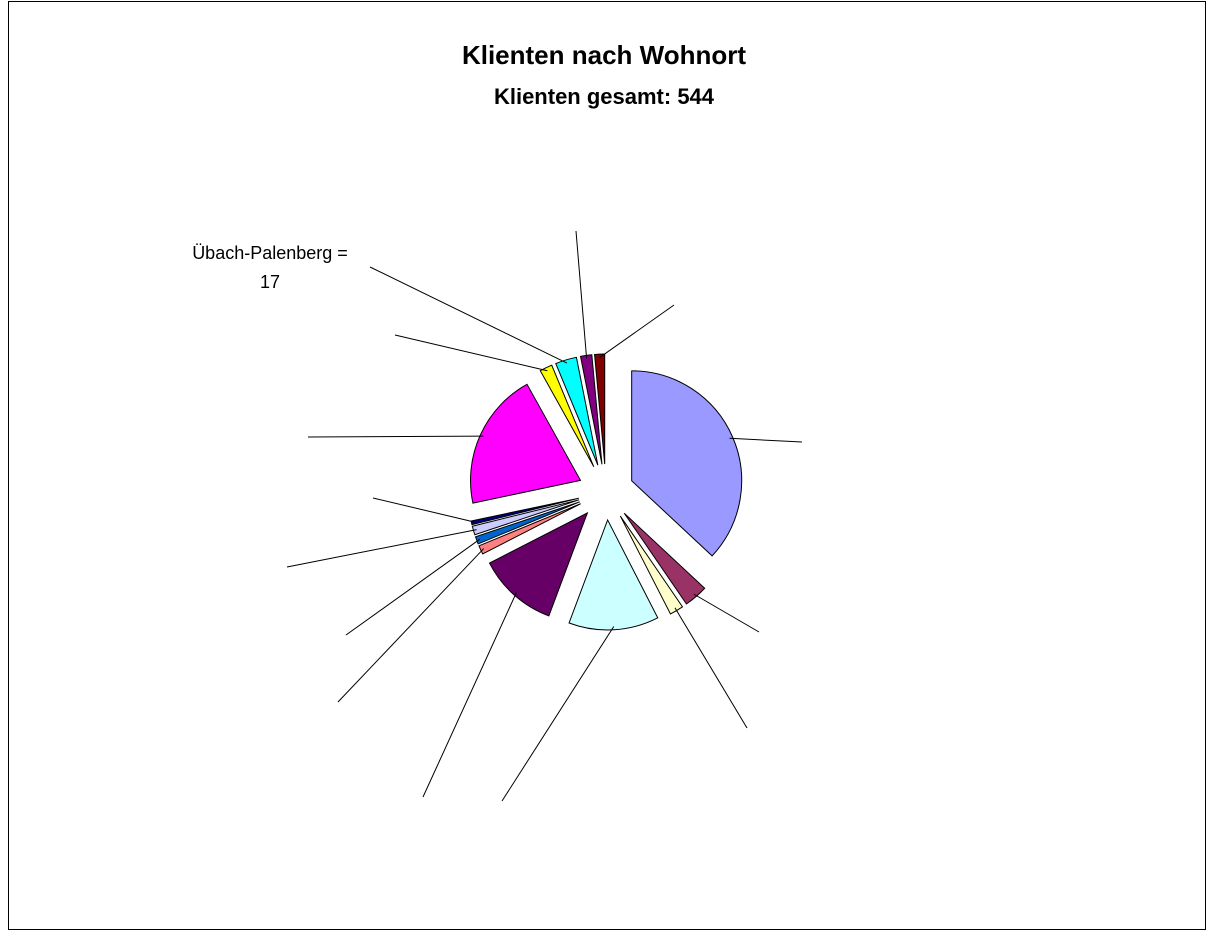 The width and height of the screenshot is (1207, 931). I want to click on chart-subtitle: Klienten gesamt: 544, so click(604, 96).